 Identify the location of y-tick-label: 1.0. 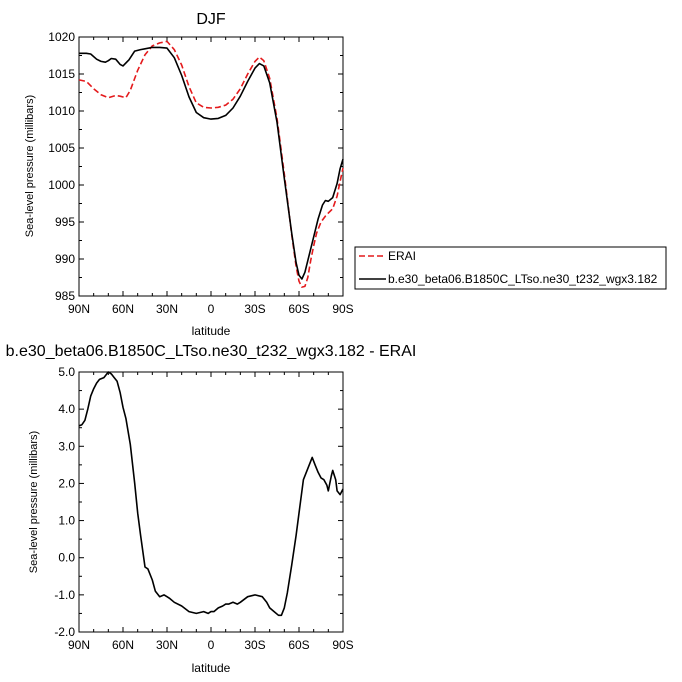
(66, 521).